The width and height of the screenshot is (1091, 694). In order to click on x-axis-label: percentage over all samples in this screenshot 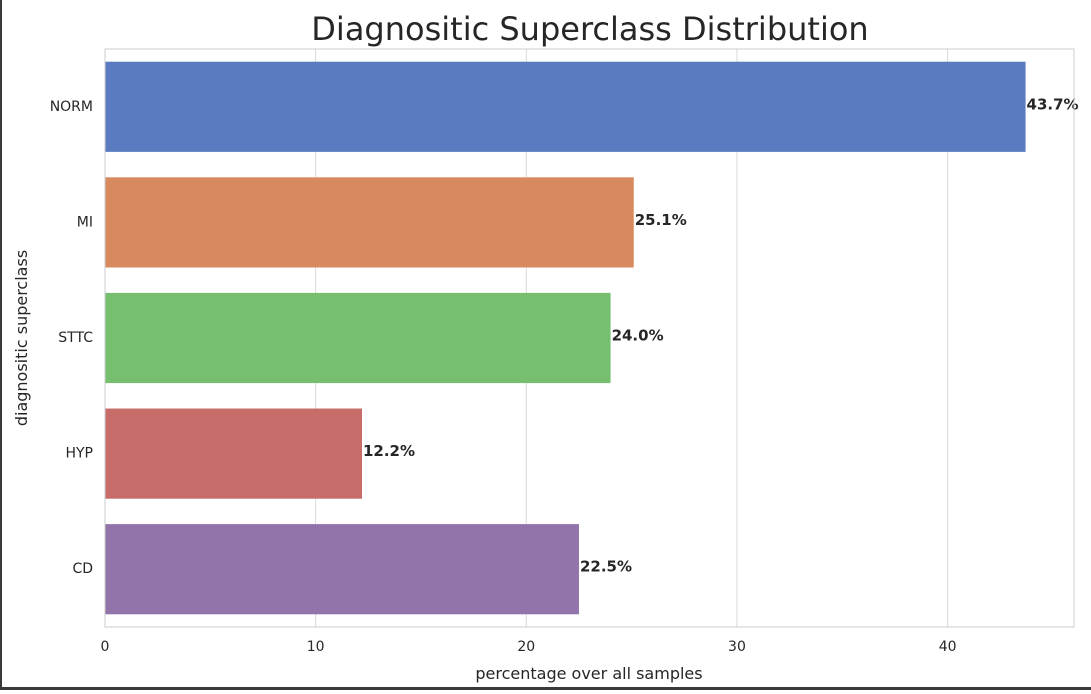, I will do `click(588, 673)`.